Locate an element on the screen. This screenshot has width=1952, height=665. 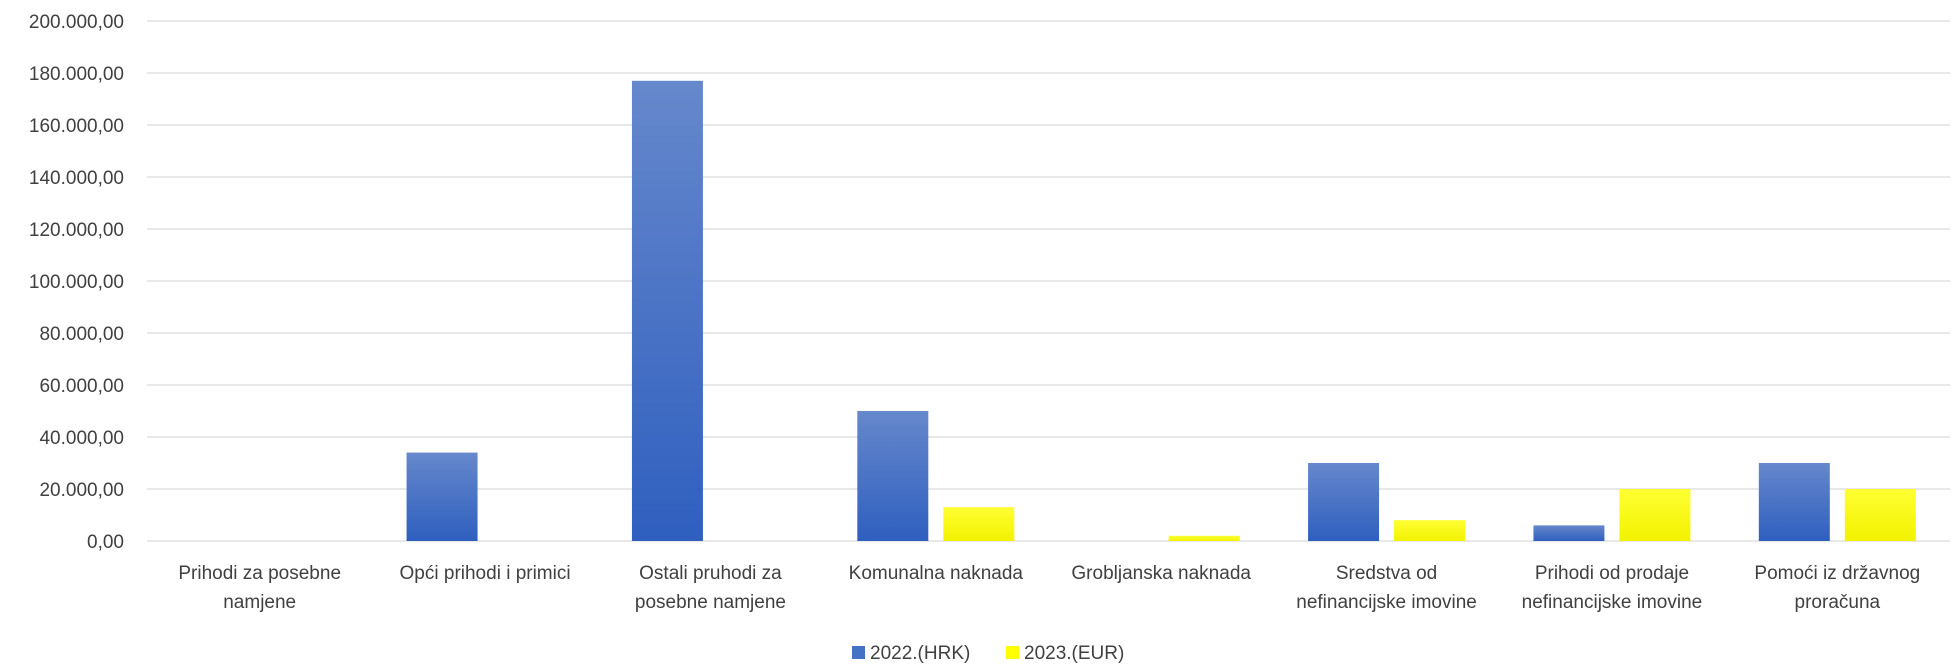
y-tick-label: 140.000,00 is located at coordinates (76, 178).